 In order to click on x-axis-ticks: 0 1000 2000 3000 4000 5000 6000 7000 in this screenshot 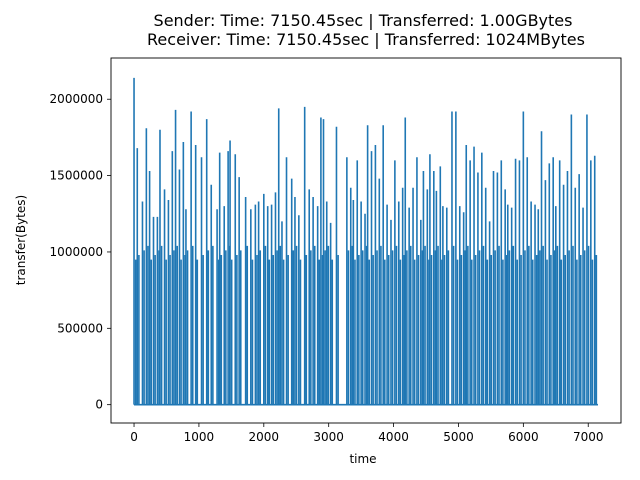, I will do `click(367, 433)`.